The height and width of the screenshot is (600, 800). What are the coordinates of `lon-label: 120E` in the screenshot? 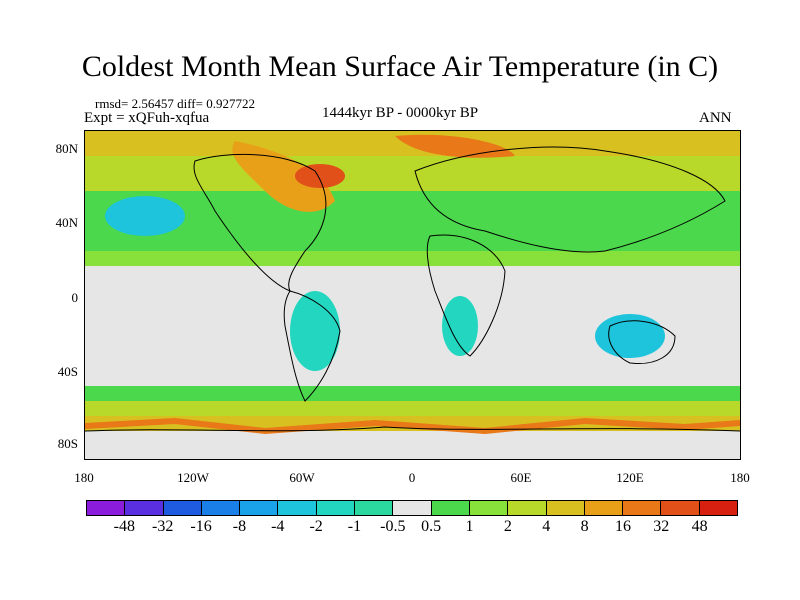 It's located at (630, 477).